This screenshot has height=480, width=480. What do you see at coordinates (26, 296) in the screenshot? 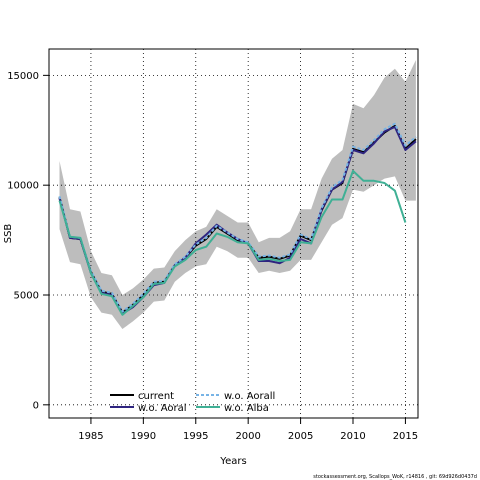
I see `y-tick-label: 5000` at bounding box center [26, 296].